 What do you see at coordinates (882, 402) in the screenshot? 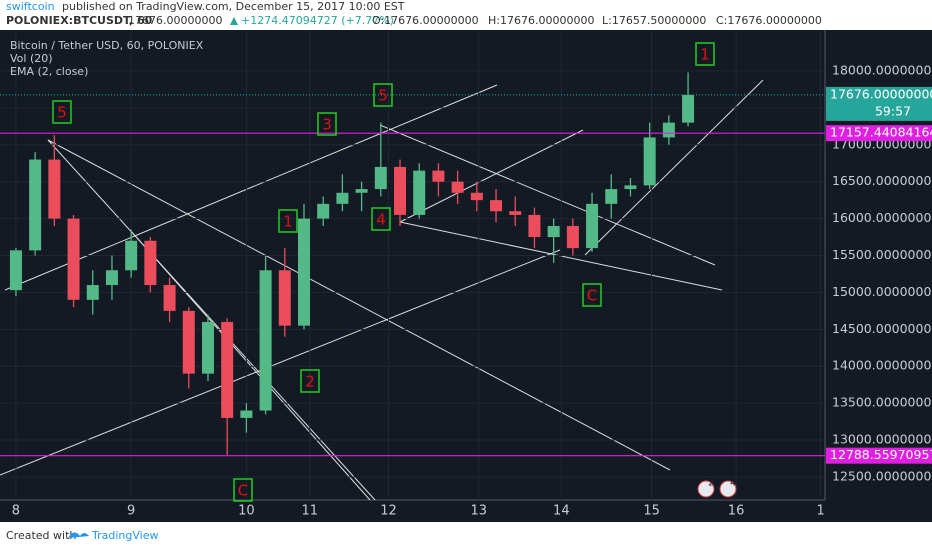
I see `y-tick-label: 13500.00000000` at bounding box center [882, 402].